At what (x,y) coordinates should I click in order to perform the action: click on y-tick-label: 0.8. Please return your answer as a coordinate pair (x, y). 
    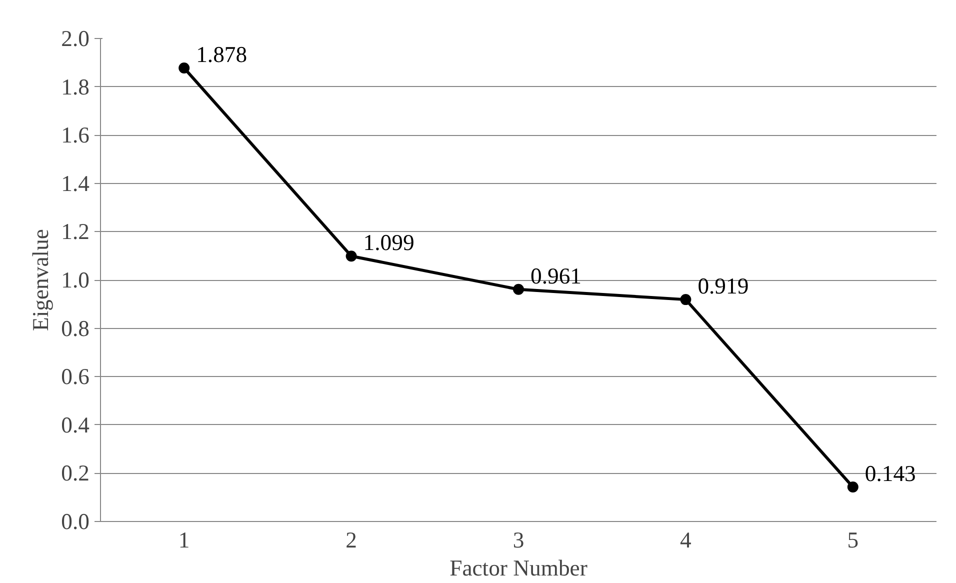
    Looking at the image, I should click on (75, 328).